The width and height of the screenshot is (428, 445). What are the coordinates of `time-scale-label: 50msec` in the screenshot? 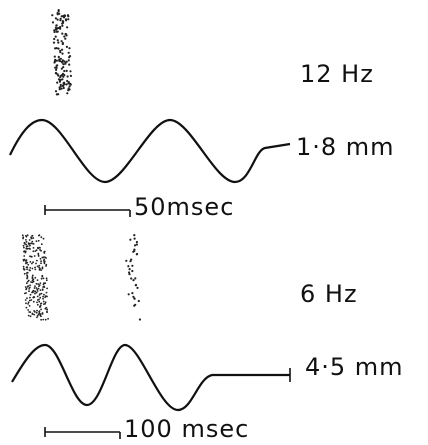 It's located at (184, 207).